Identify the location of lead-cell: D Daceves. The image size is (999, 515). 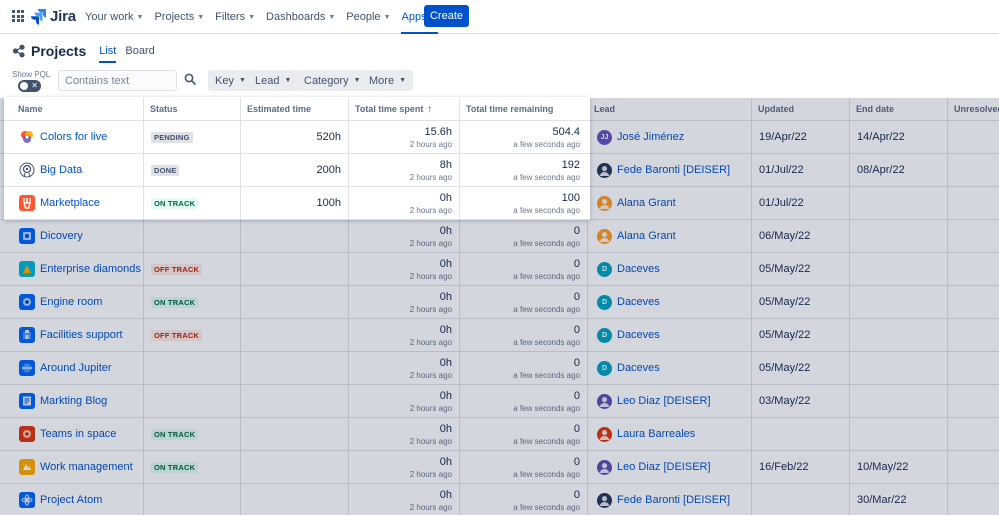
(669, 335).